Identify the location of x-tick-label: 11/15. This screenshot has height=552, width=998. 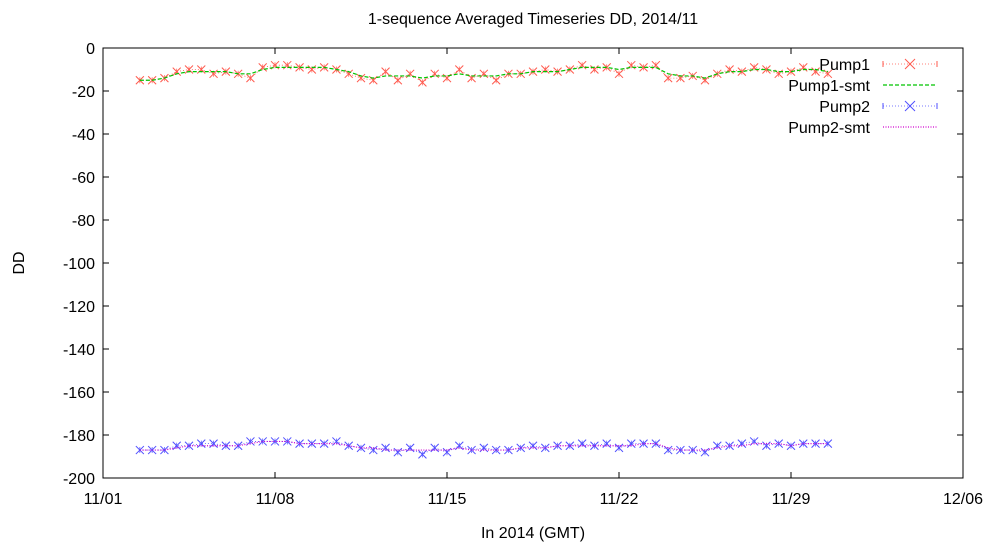
(447, 499).